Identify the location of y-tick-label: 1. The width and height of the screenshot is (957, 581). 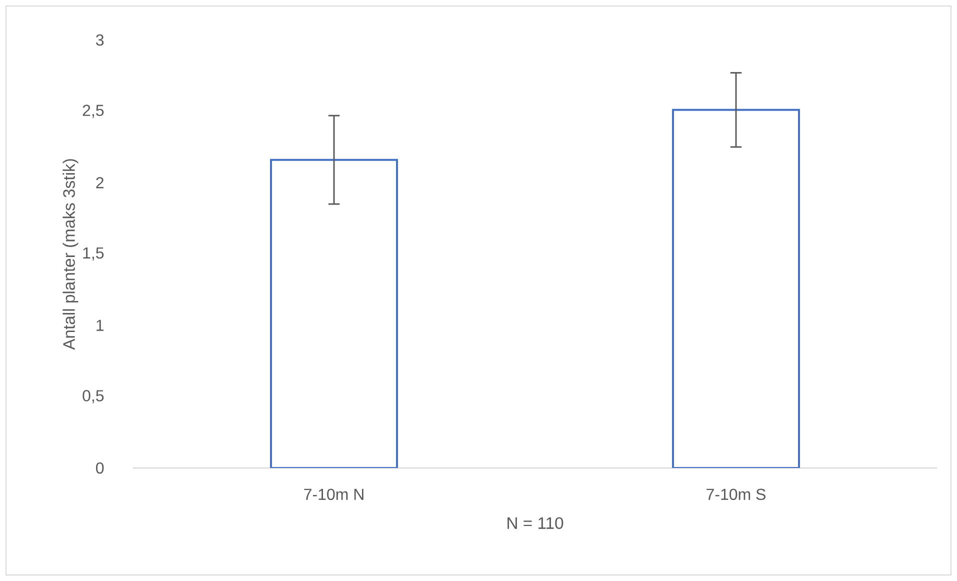
(100, 325).